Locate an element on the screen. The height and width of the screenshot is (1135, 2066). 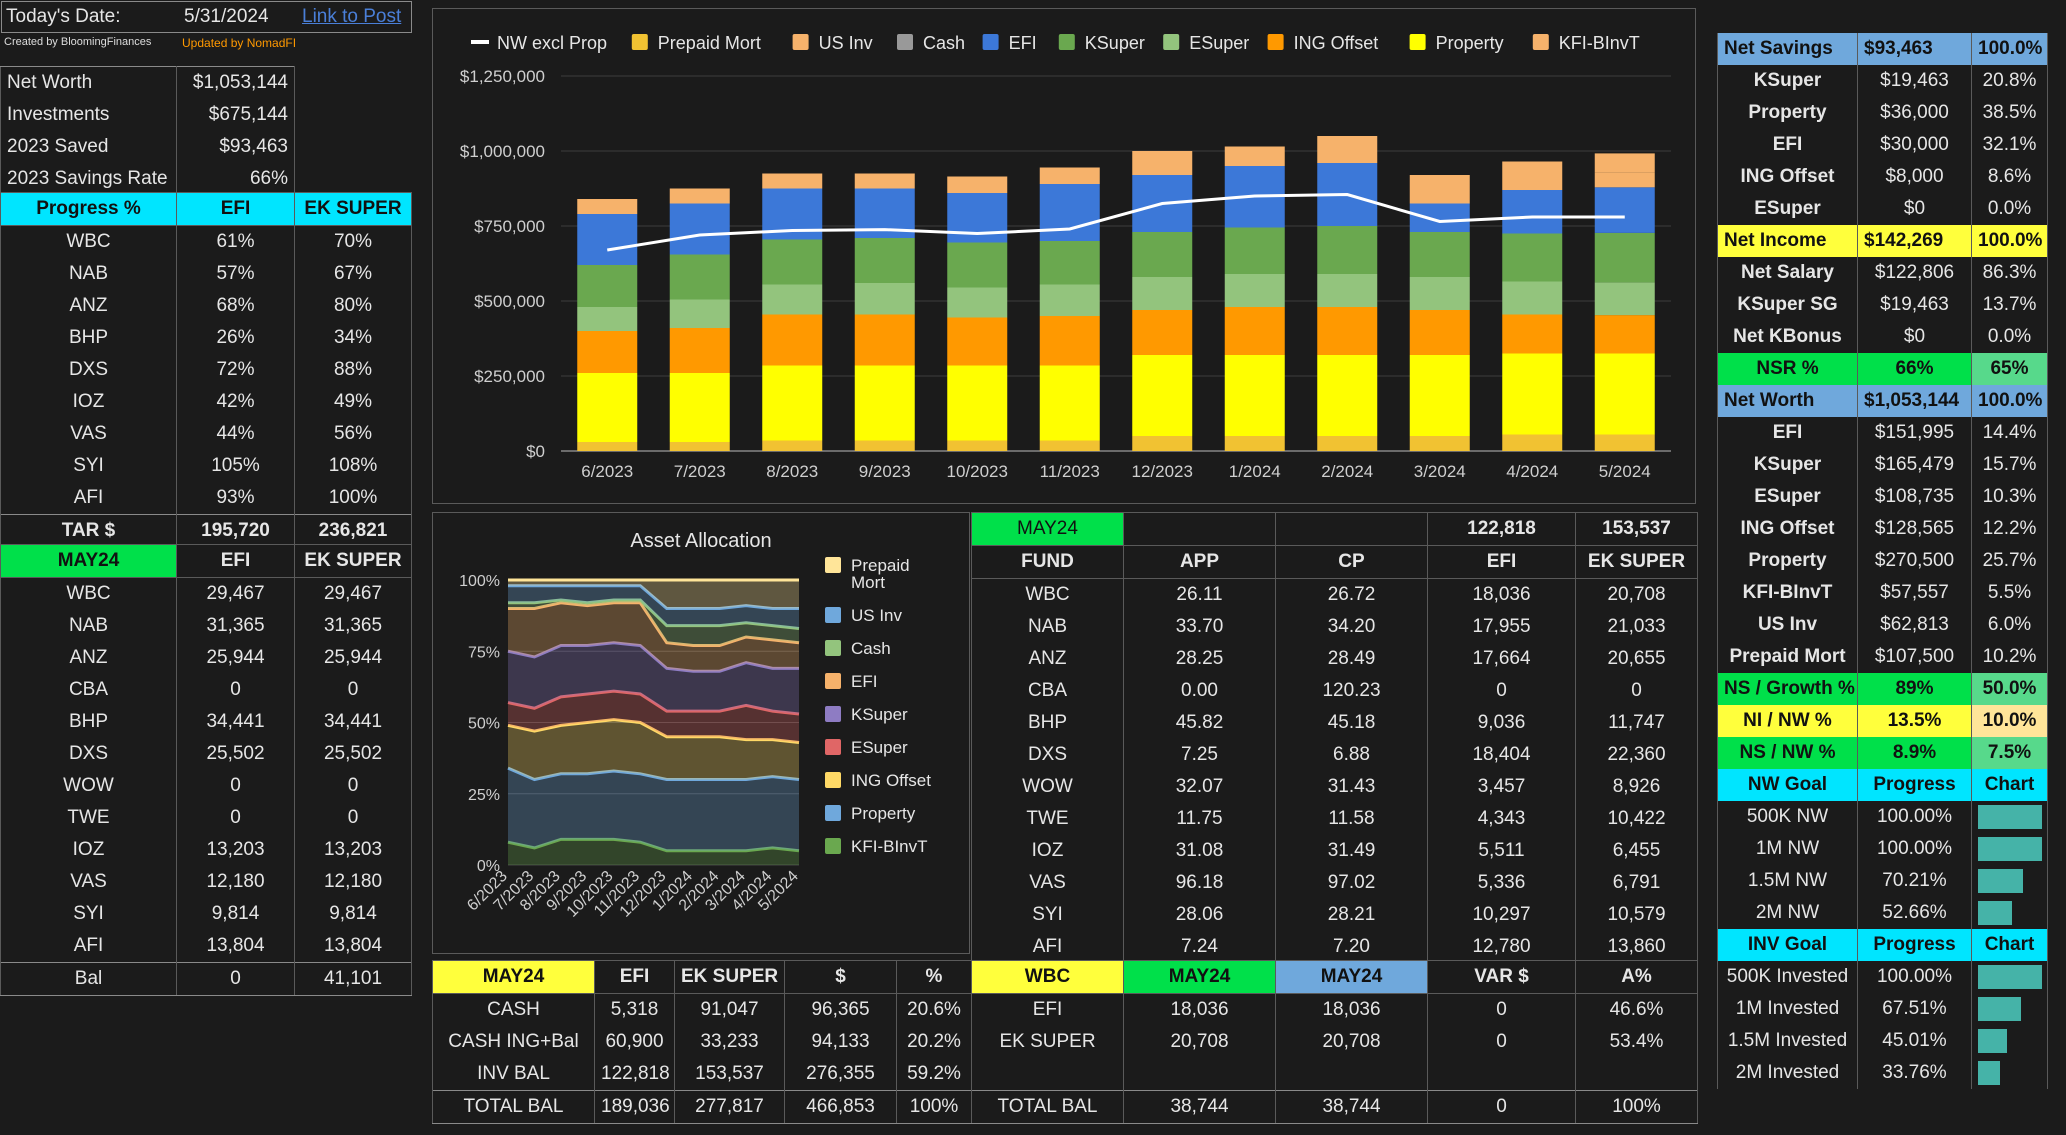
cell-2: 41,101 is located at coordinates (353, 979).